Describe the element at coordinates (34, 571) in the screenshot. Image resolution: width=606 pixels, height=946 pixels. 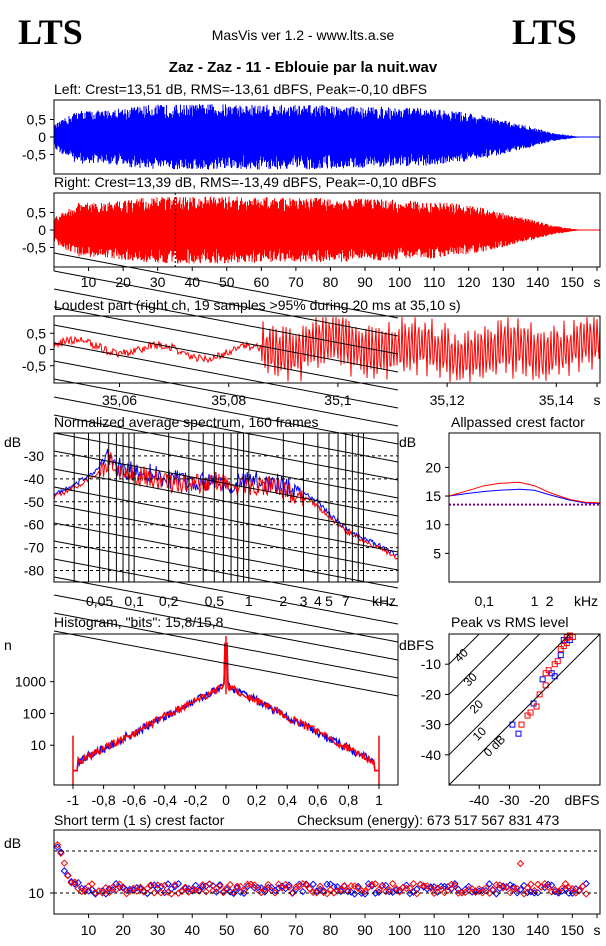
I see `spectrum-ytick-label: -80` at that location.